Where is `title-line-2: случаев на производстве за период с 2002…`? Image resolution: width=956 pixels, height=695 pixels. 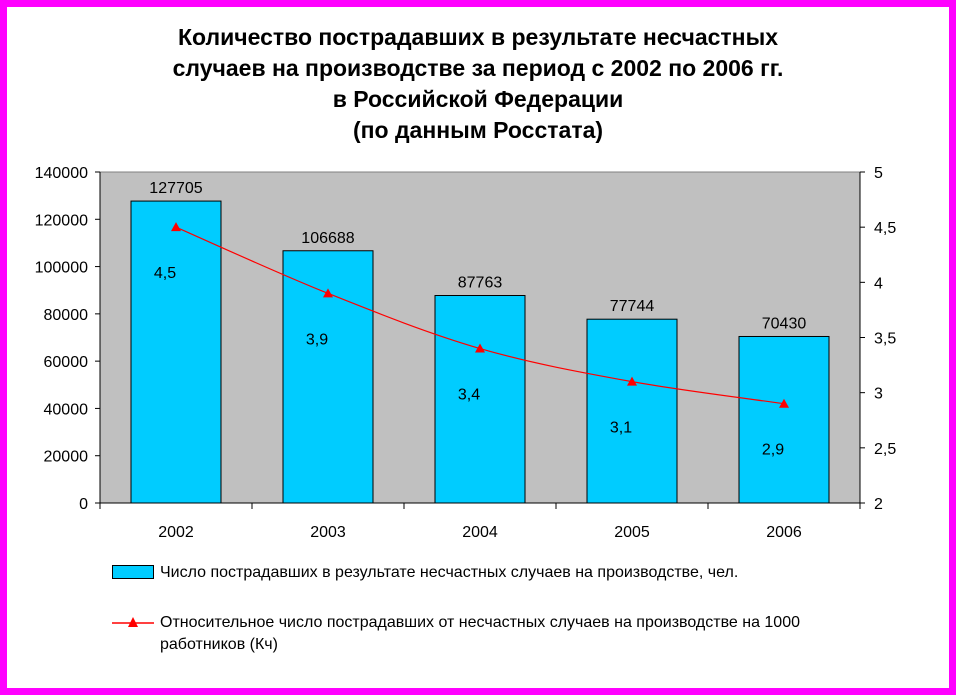 title-line-2: случаев на производстве за период с 2002… is located at coordinates (478, 68).